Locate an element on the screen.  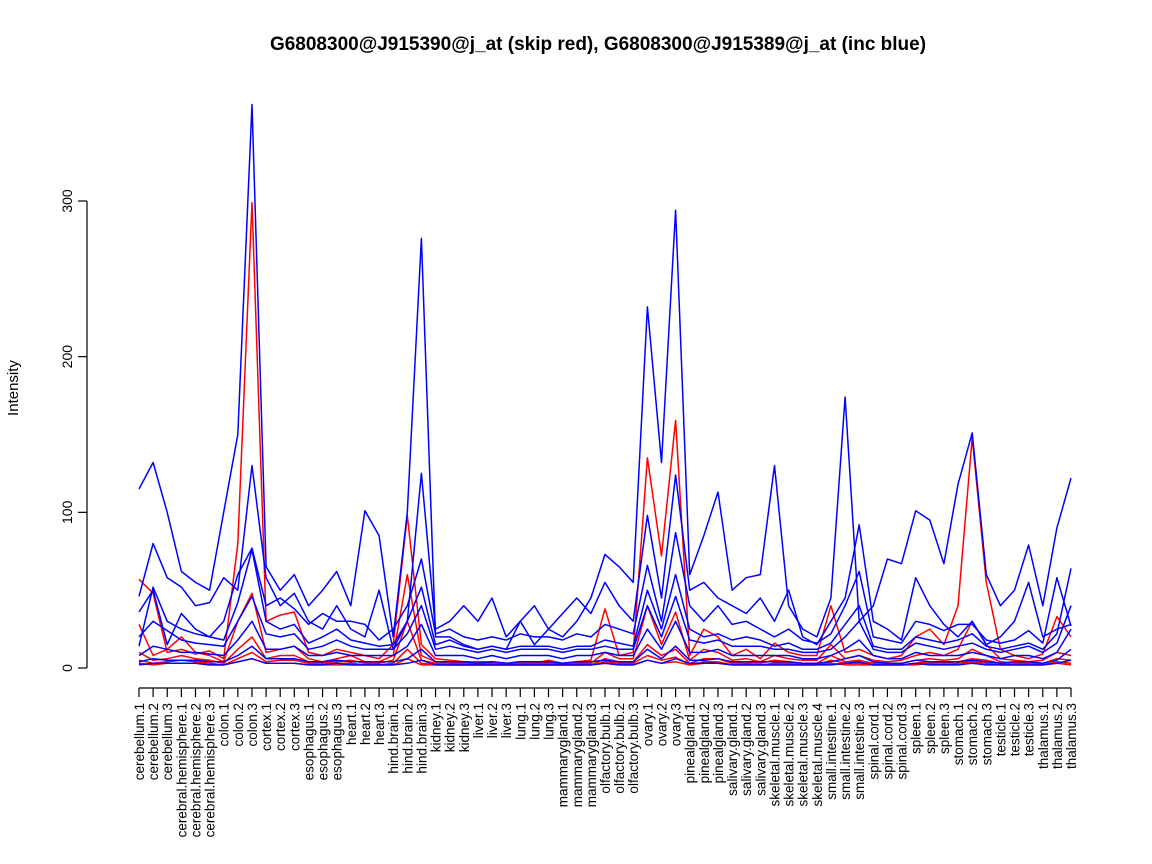
x-tick-label: cerebral.hemisphere.2 is located at coordinates (195, 770).